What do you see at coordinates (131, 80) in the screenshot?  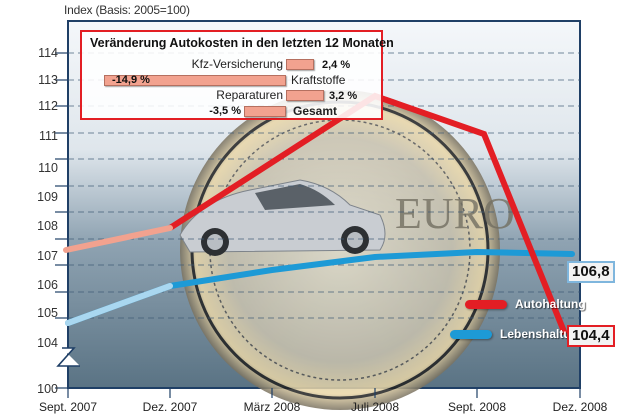 I see `bar-value-kraftstoffe: -14,9 %` at bounding box center [131, 80].